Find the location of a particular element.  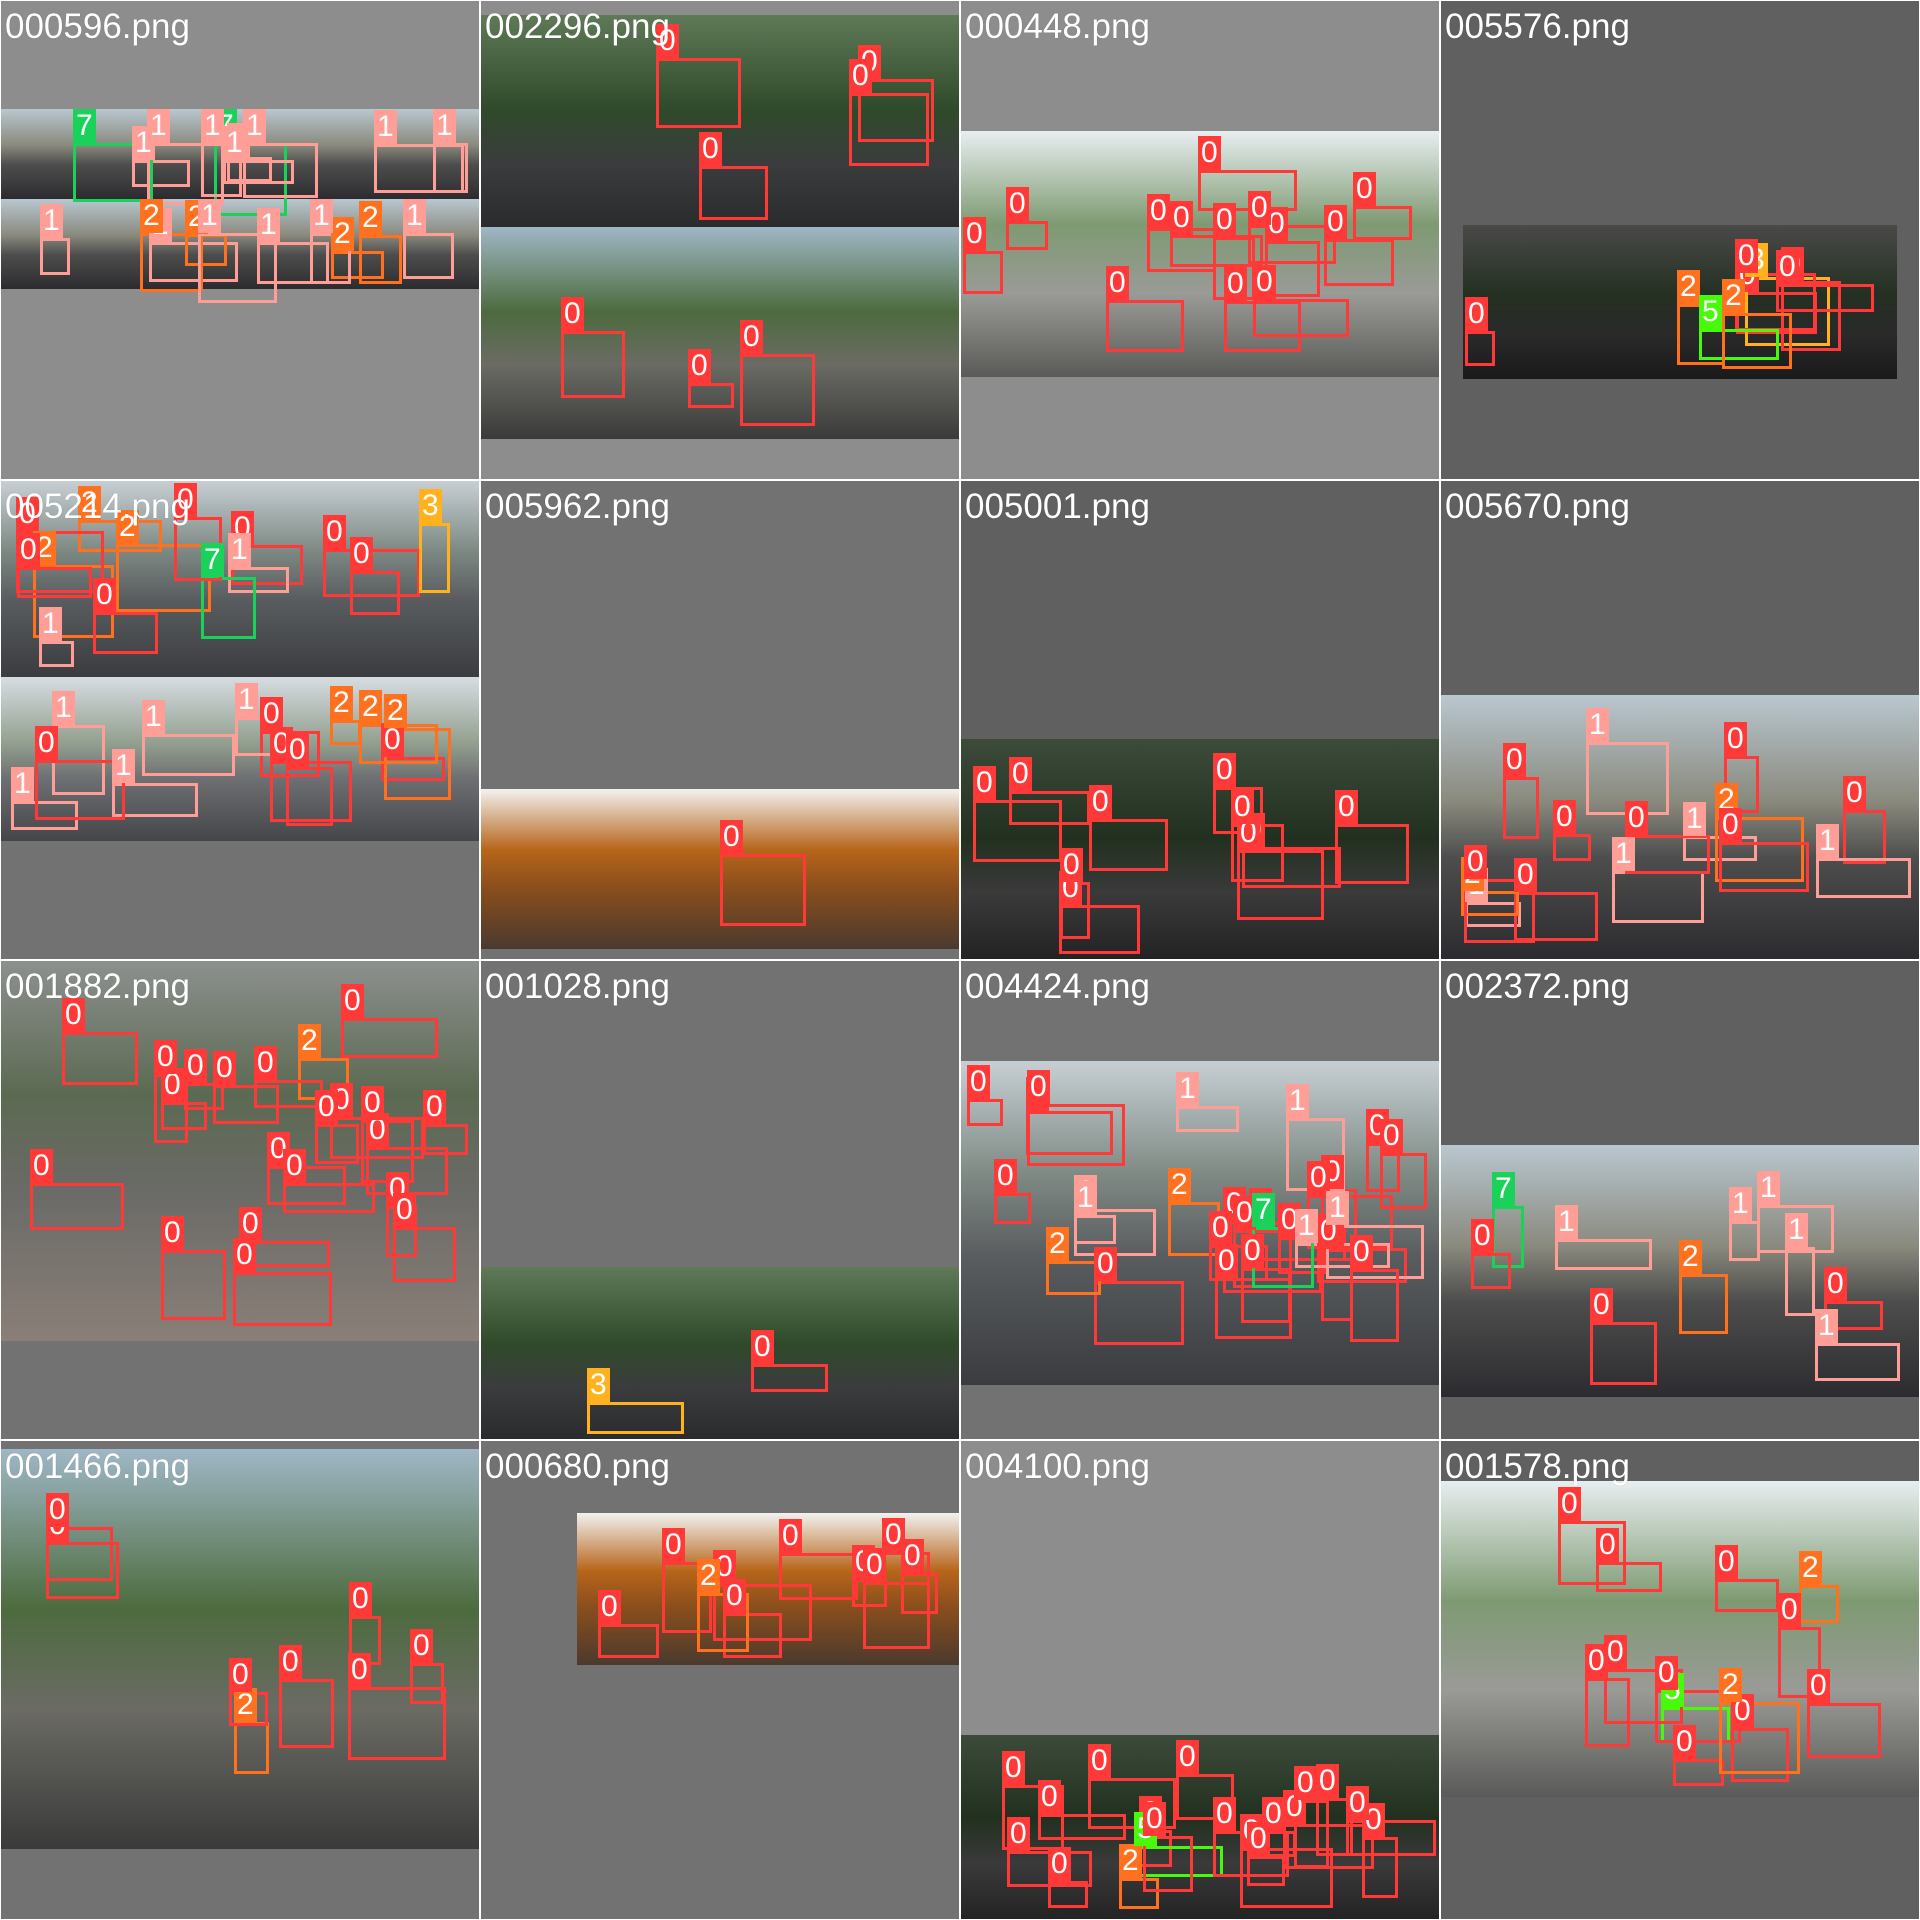

mosaic-tile: 0 005962.png is located at coordinates (720, 720).